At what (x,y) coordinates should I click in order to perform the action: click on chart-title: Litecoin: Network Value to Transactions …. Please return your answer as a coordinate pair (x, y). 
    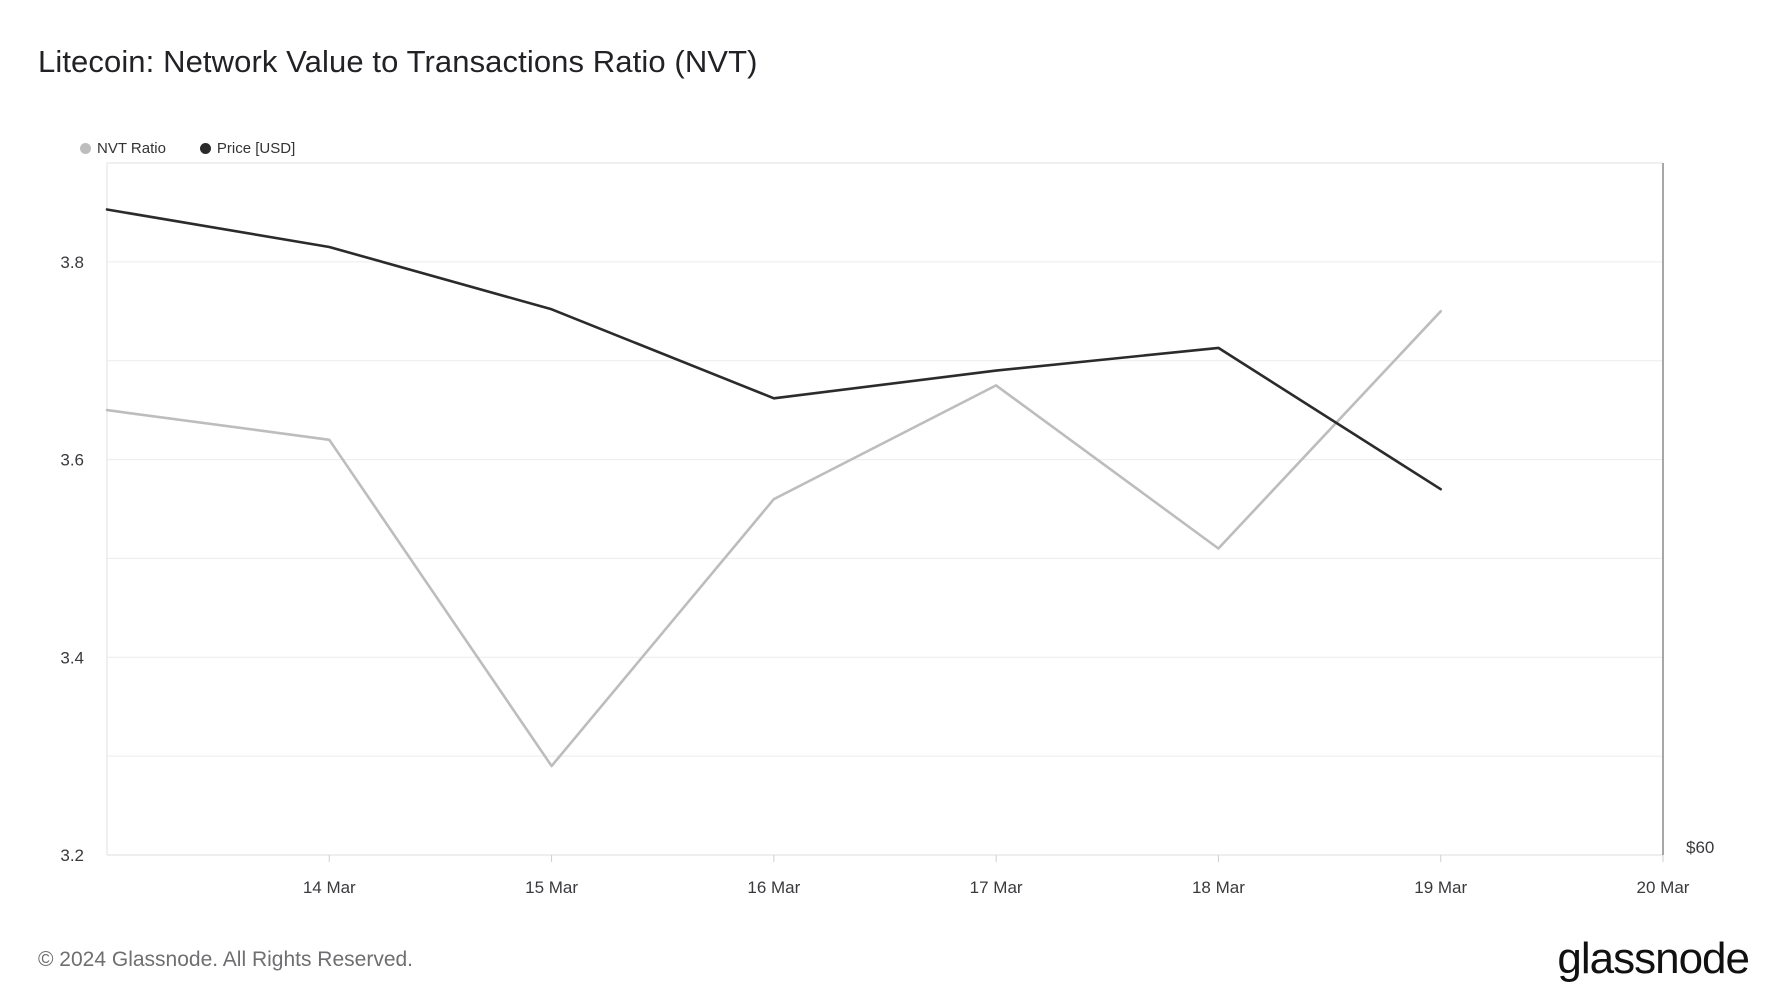
    Looking at the image, I should click on (398, 61).